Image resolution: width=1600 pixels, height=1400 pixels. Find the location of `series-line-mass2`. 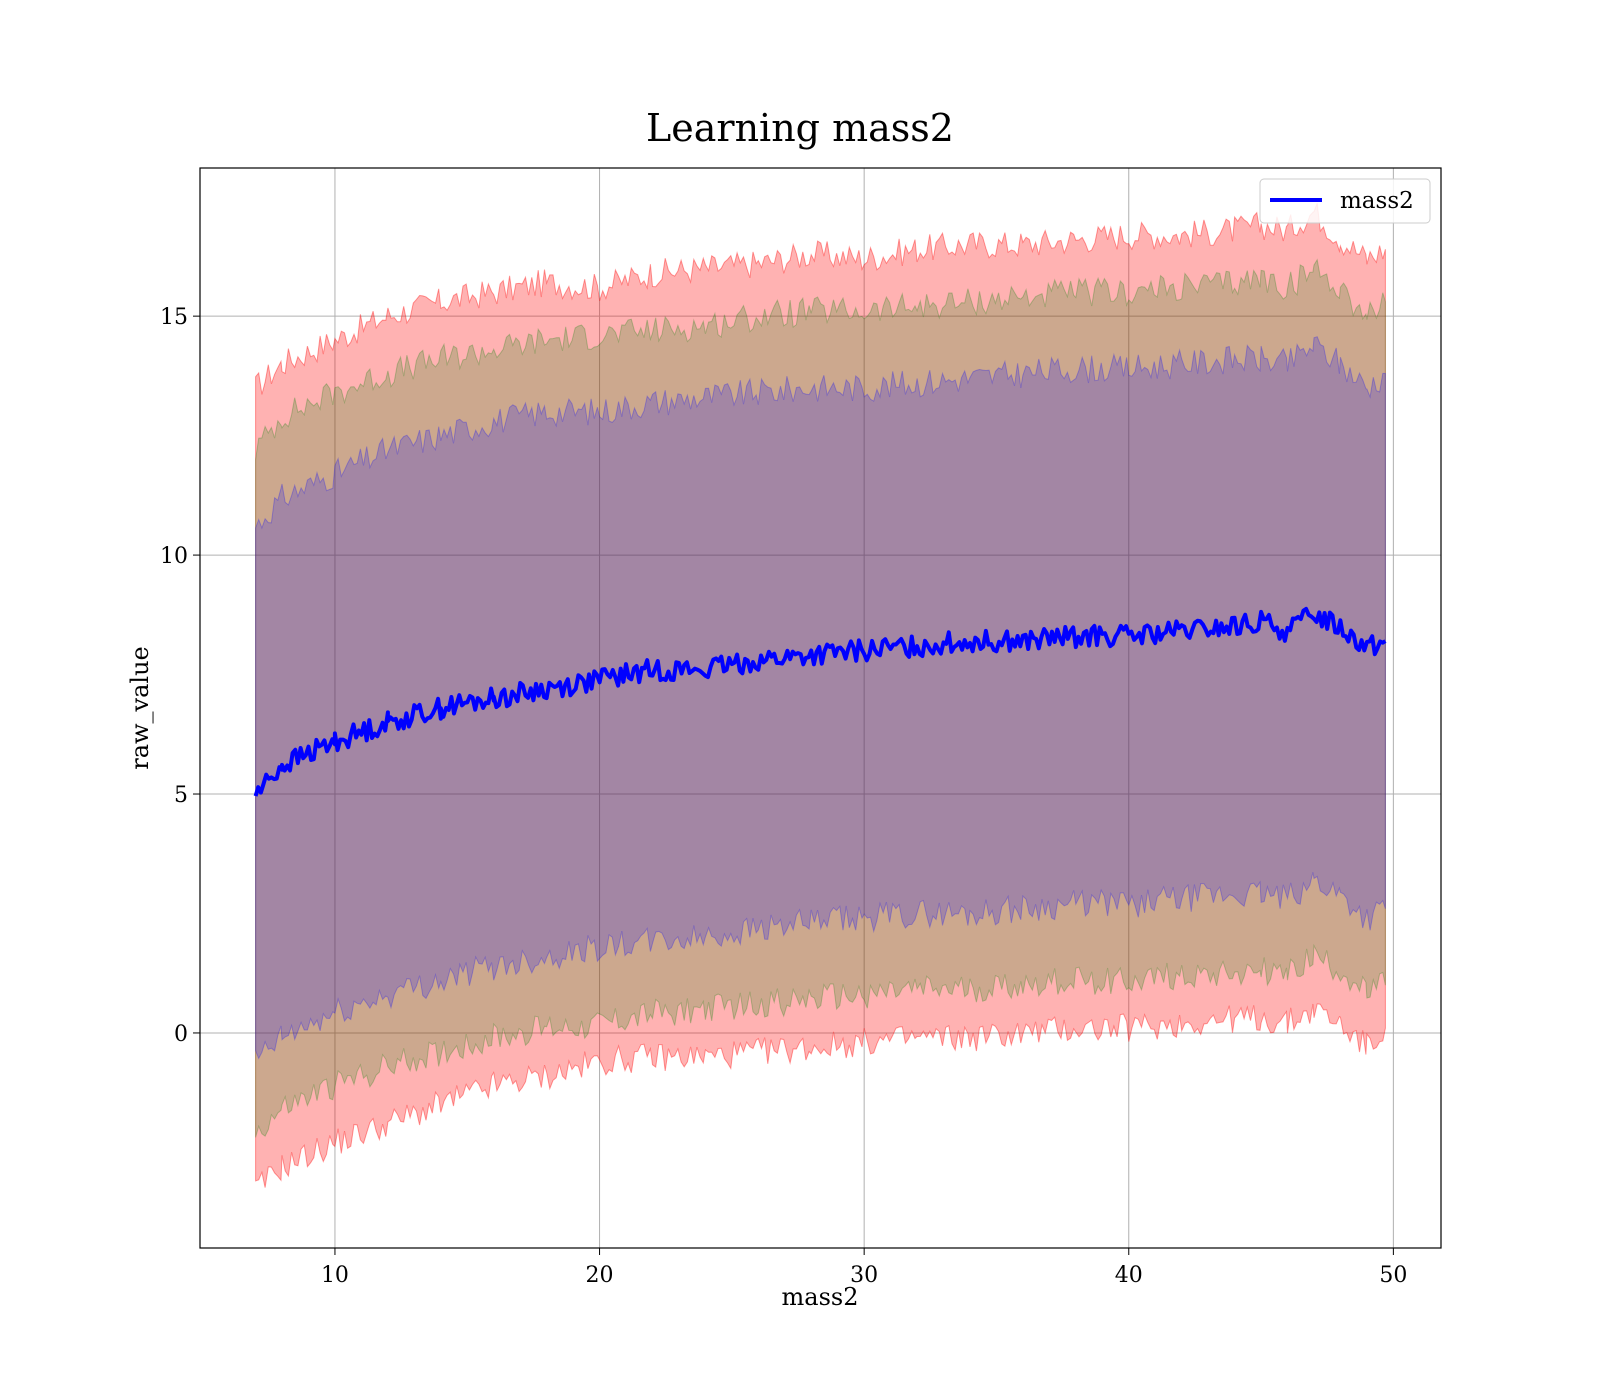

series-line-mass2 is located at coordinates (820, 701).